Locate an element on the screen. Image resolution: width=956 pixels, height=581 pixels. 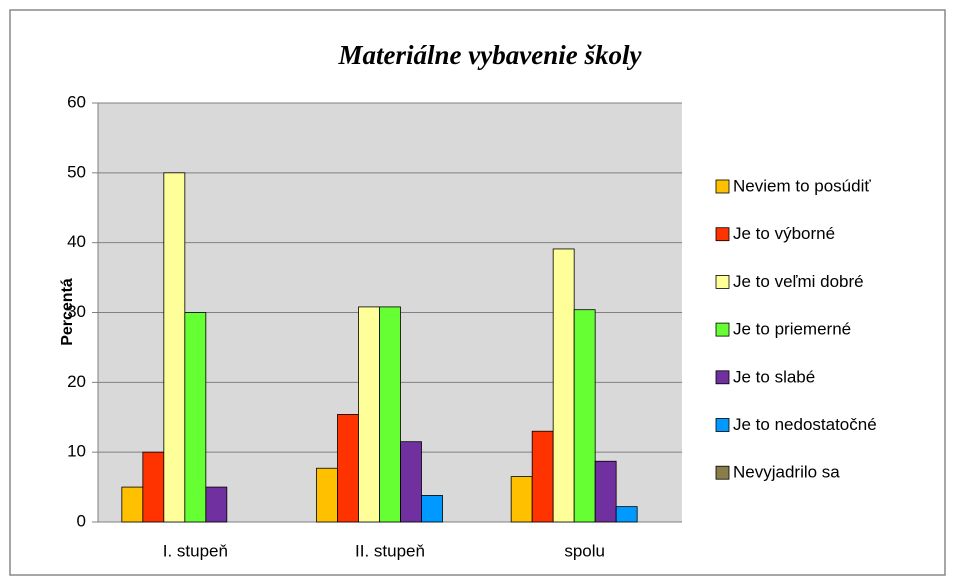
x-tick-label: II. stupeň is located at coordinates (390, 550).